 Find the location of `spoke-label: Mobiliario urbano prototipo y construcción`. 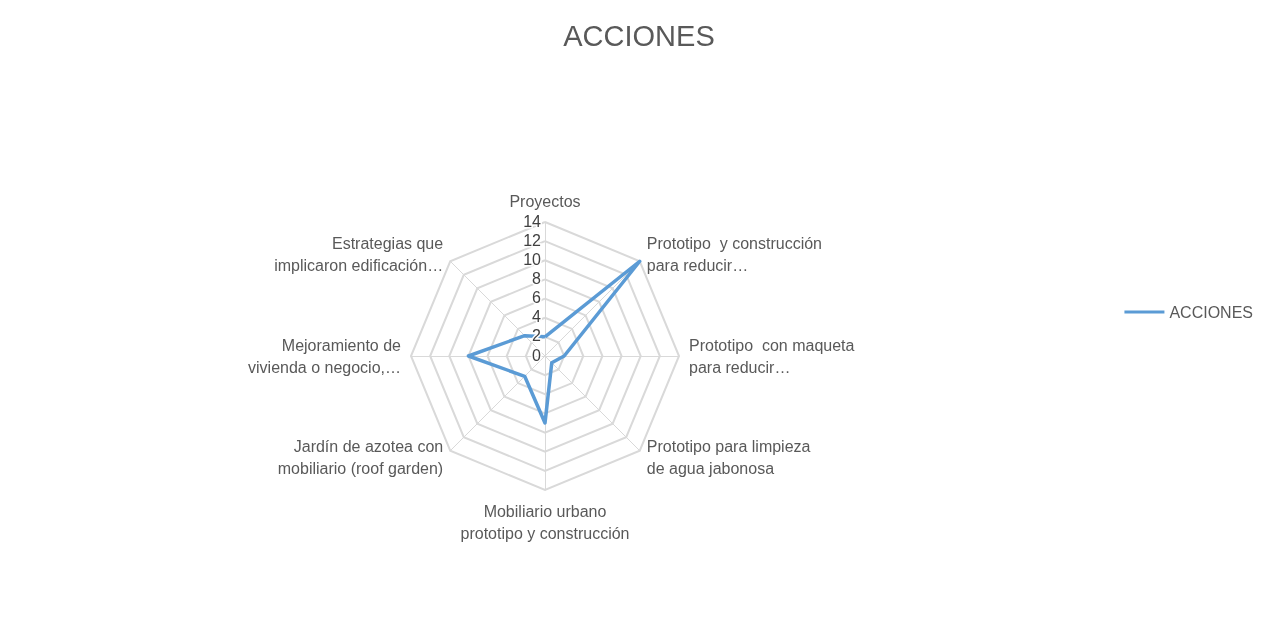

spoke-label: Mobiliario urbano prototipo y construcción is located at coordinates (545, 522).